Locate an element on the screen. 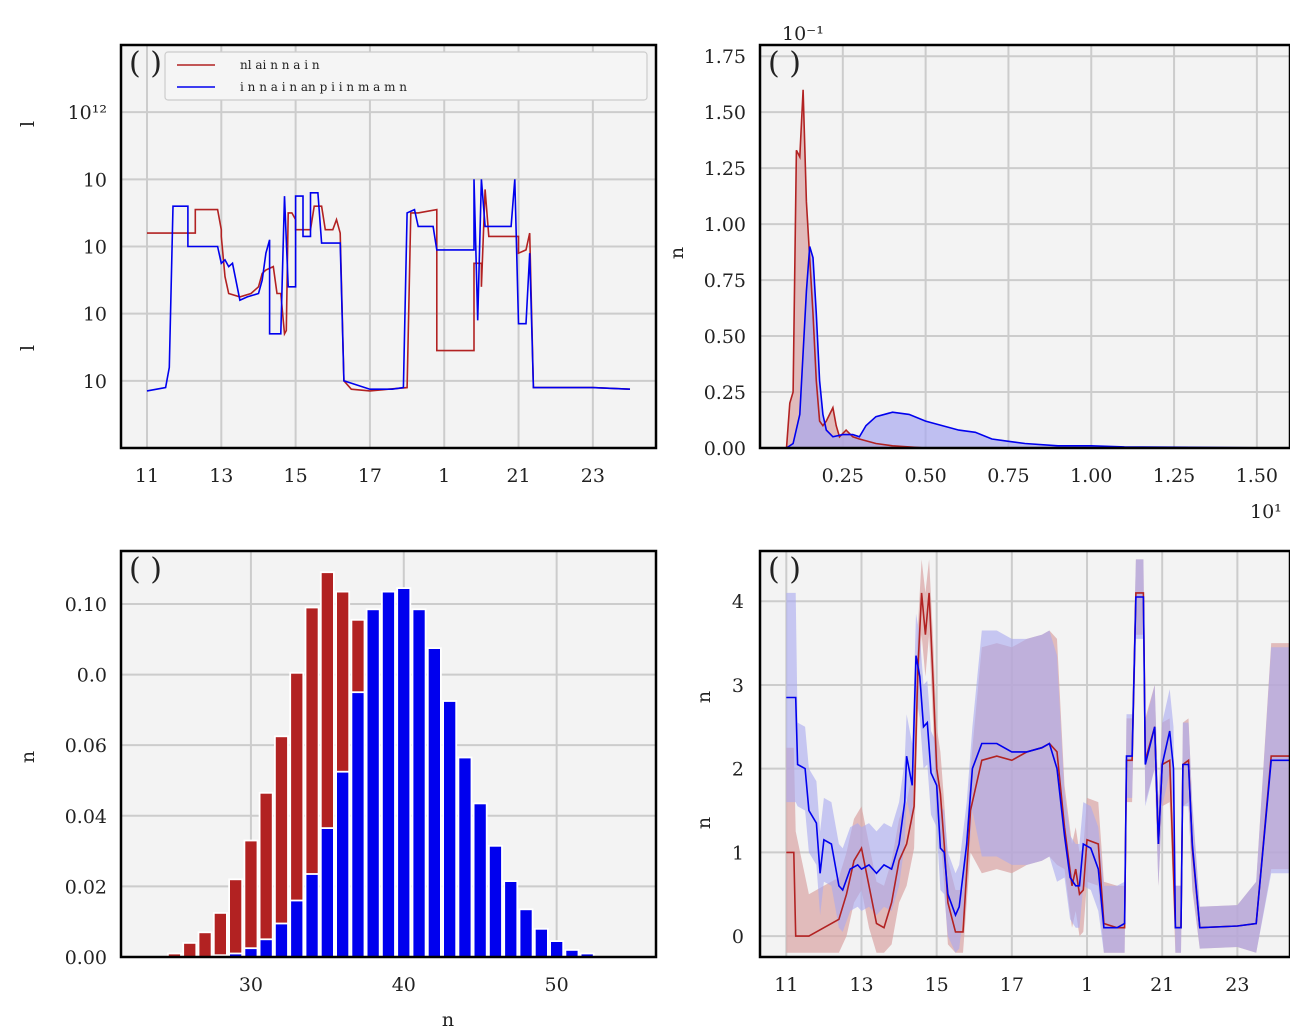  y-tick-label: 1.50 is located at coordinates (725, 113).